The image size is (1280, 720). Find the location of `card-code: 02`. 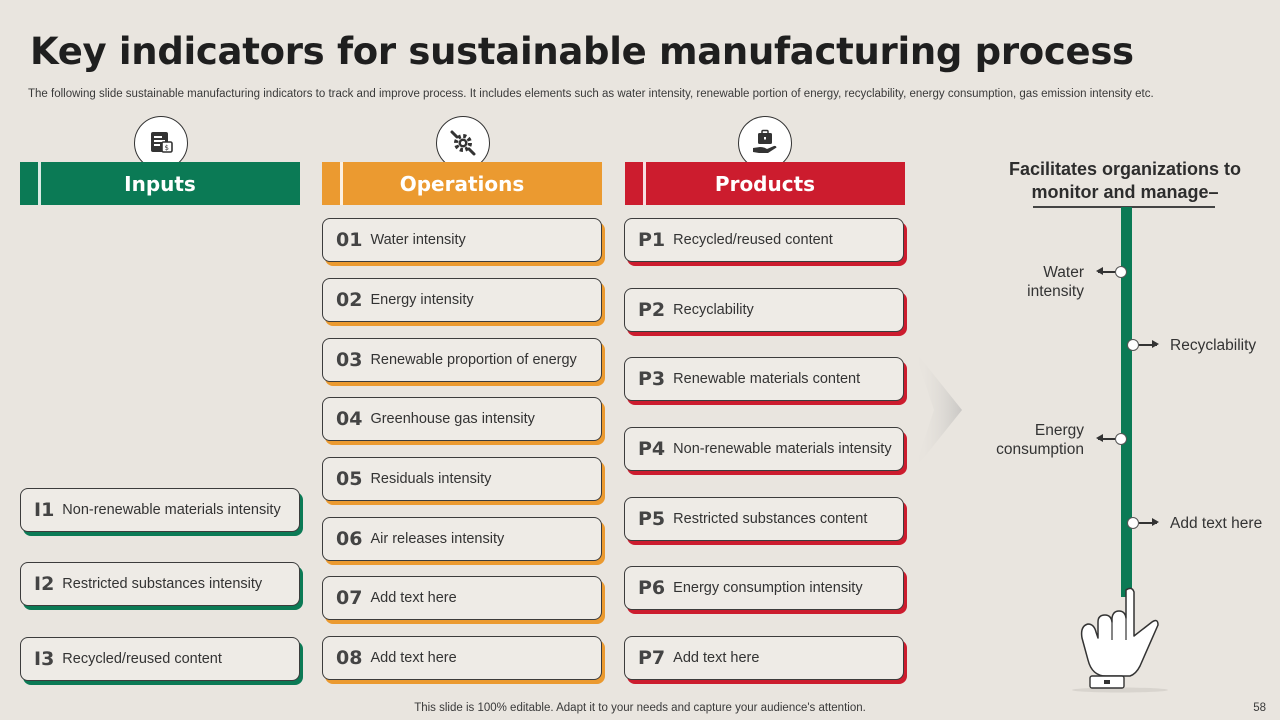

card-code: 02 is located at coordinates (349, 300).